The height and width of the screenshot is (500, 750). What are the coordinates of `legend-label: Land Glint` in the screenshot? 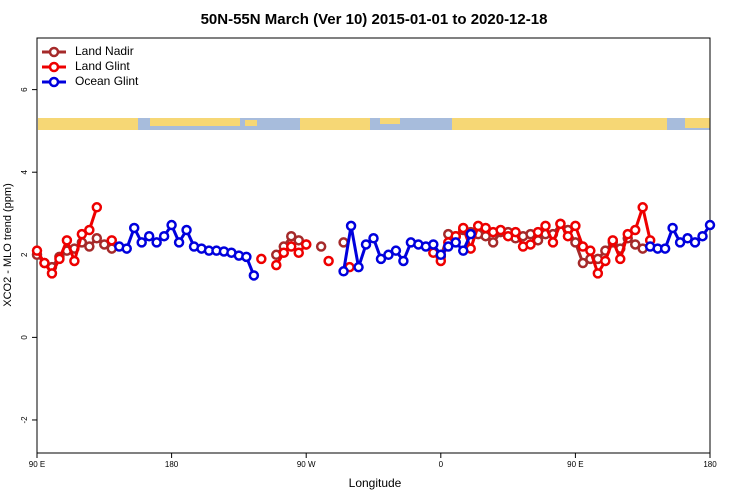 It's located at (102, 66).